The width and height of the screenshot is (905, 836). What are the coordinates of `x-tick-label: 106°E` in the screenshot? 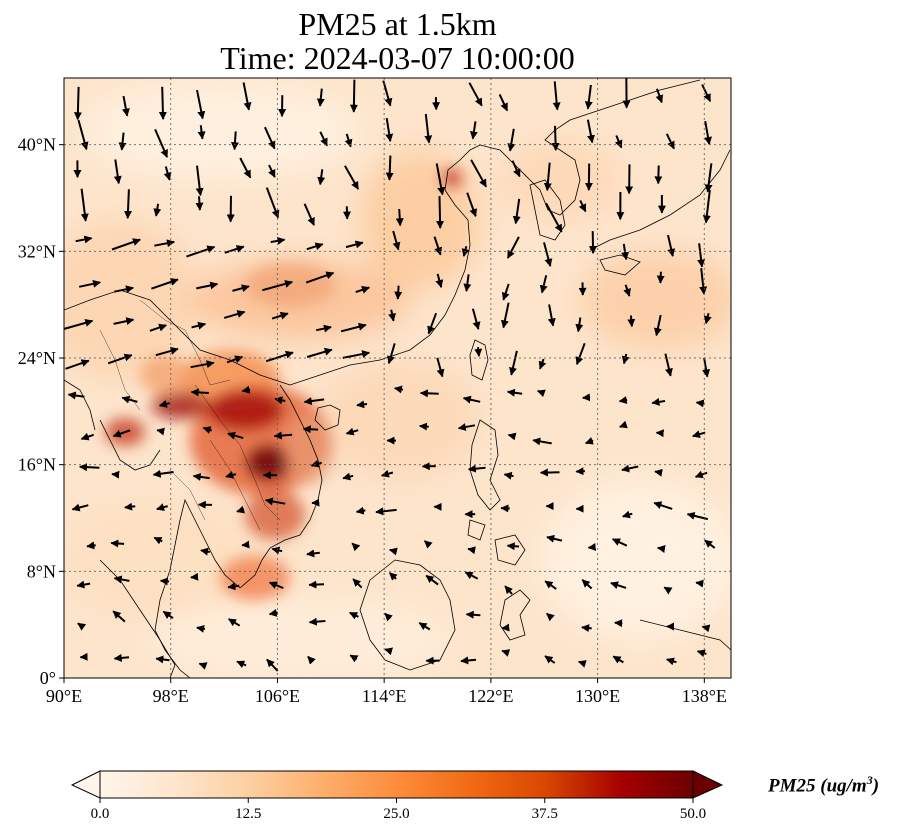 It's located at (277, 696).